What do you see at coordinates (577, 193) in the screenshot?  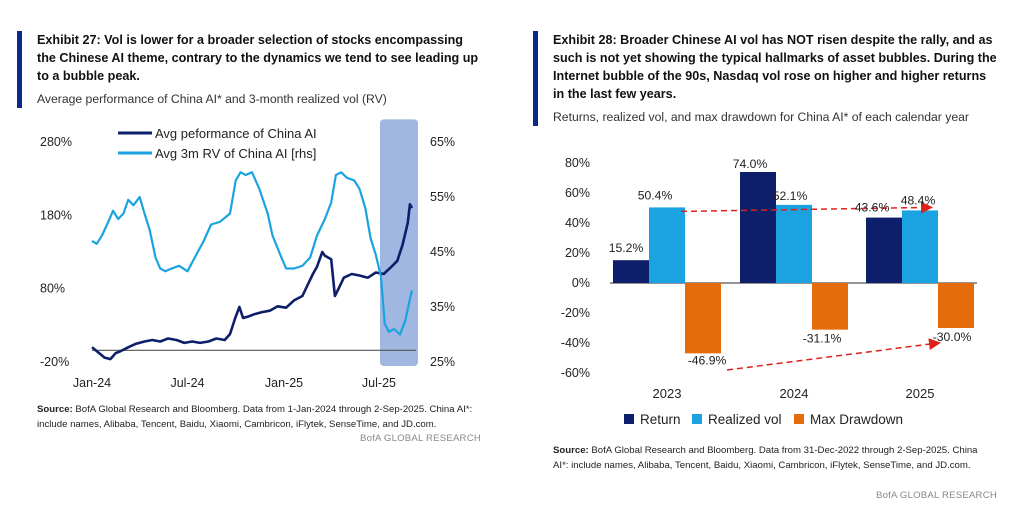 I see `y-tick-label: 60%` at bounding box center [577, 193].